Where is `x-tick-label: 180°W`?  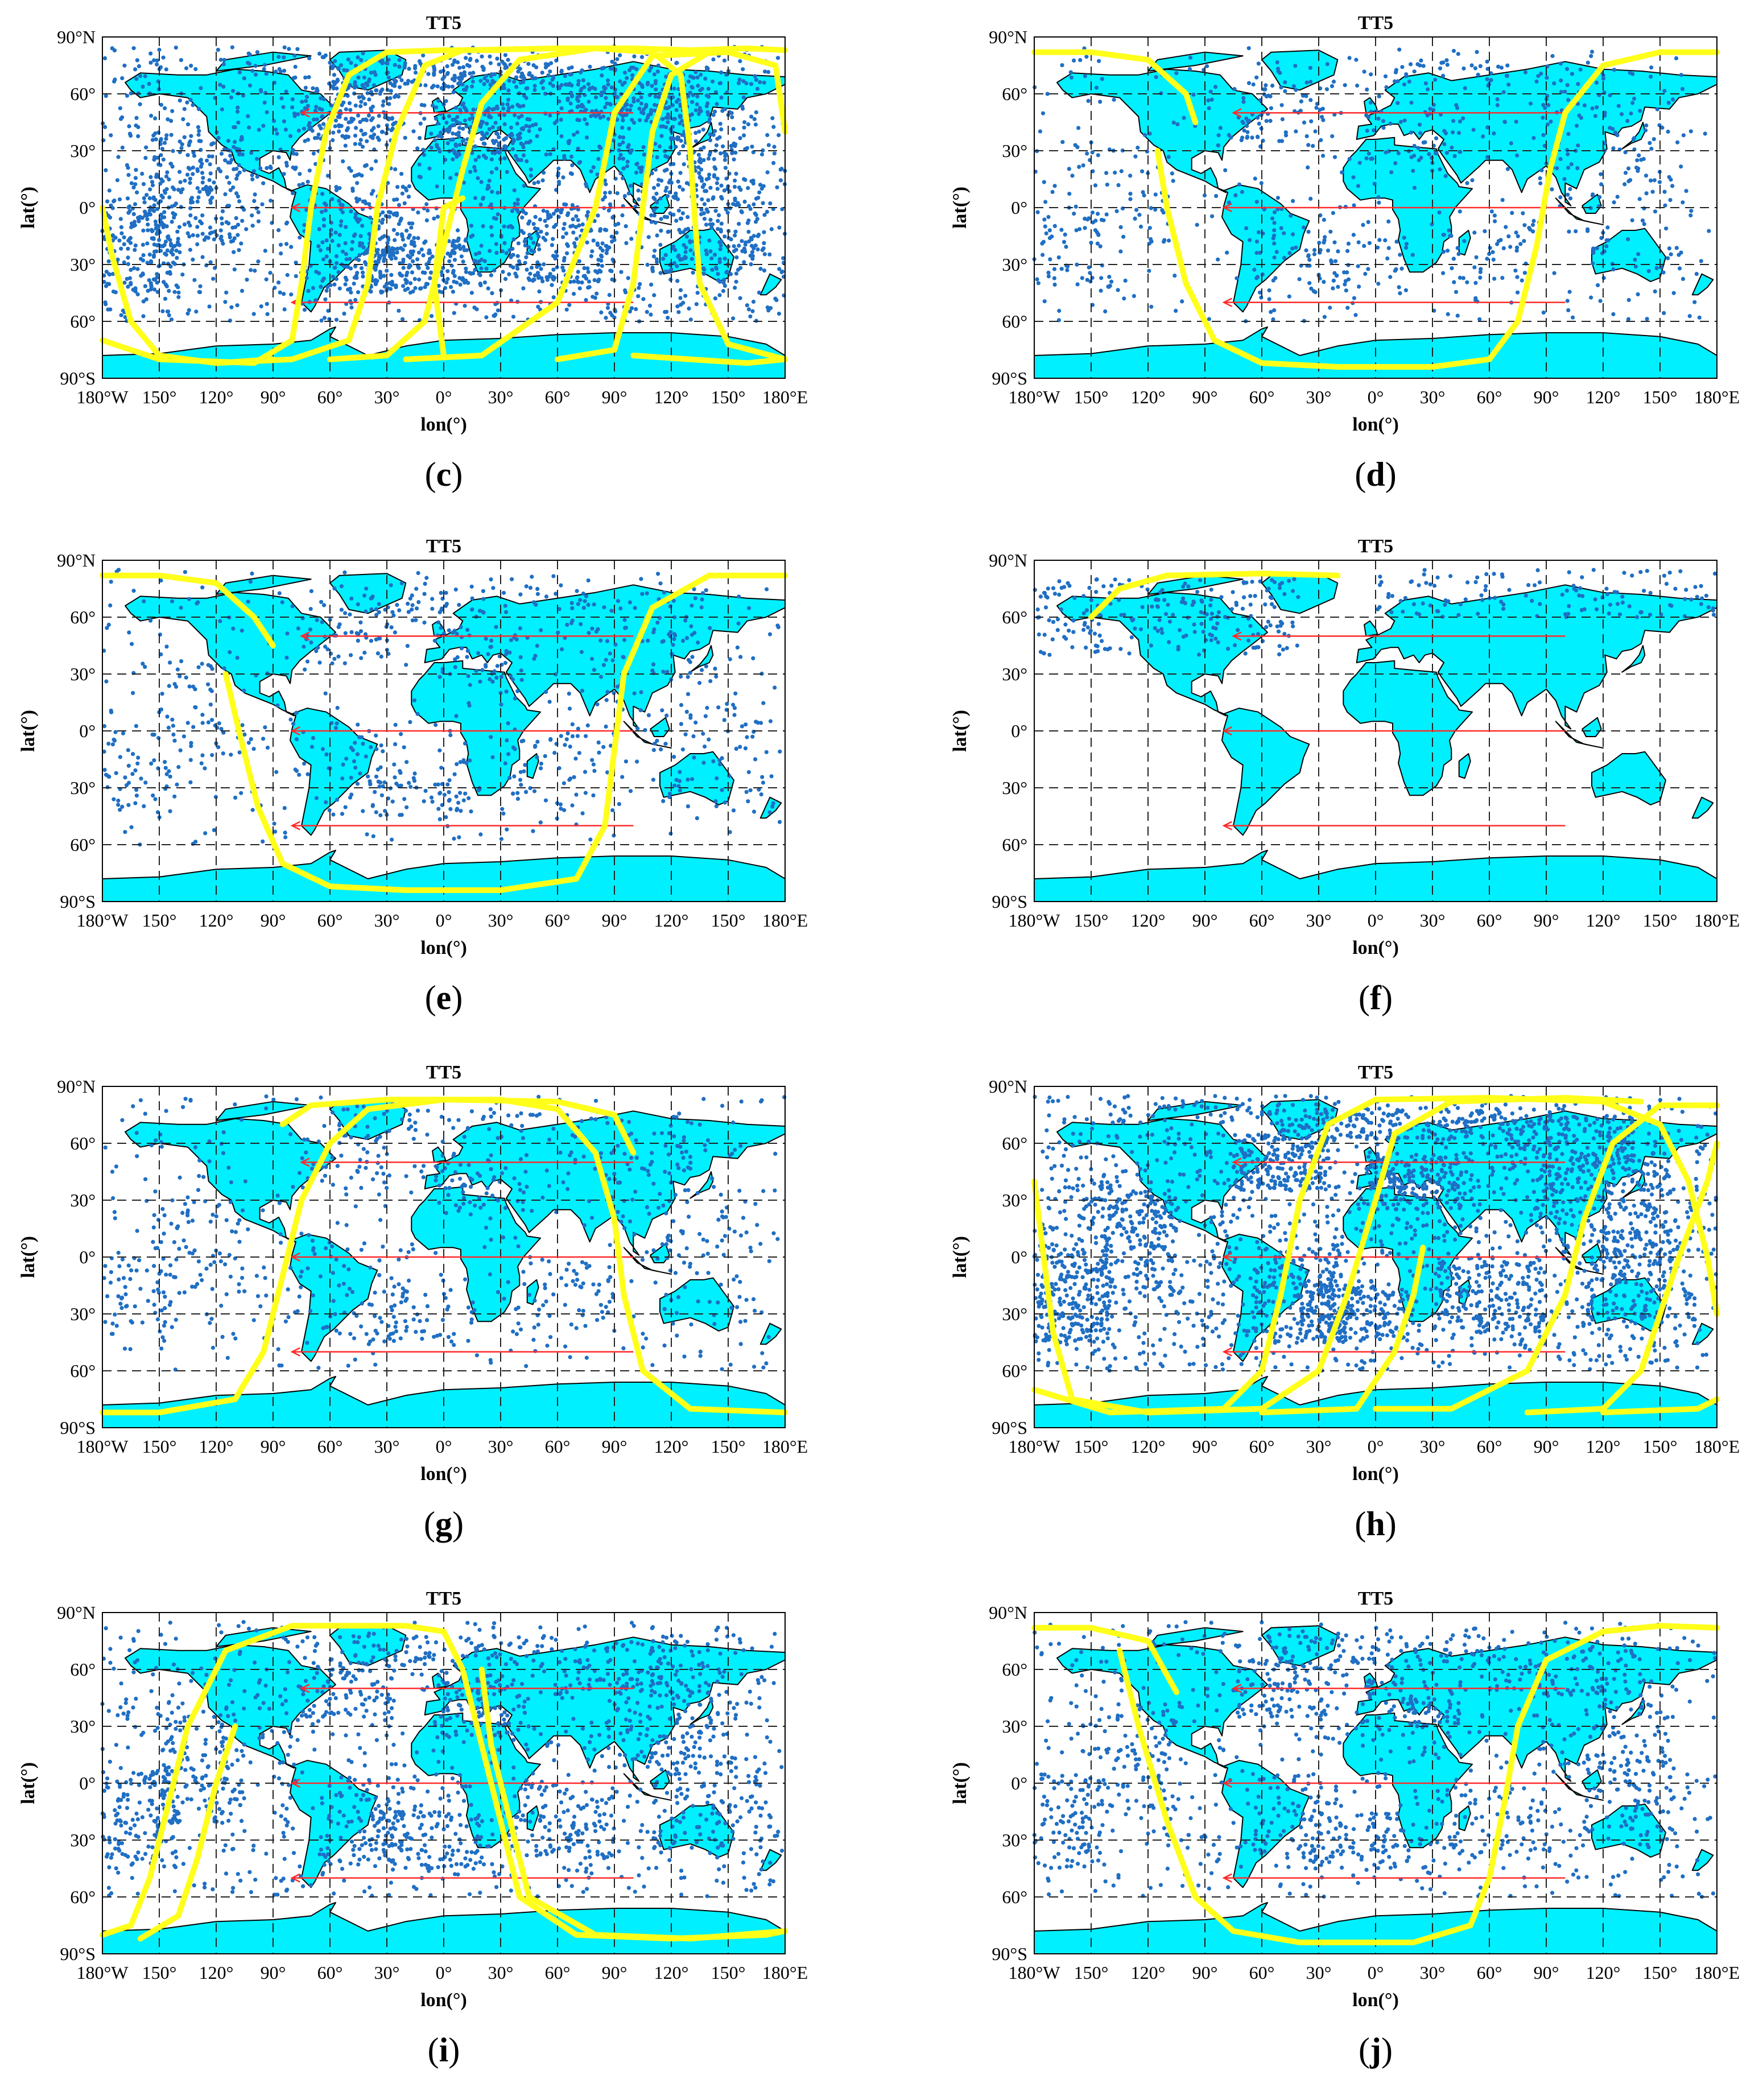 x-tick-label: 180°W is located at coordinates (1035, 397).